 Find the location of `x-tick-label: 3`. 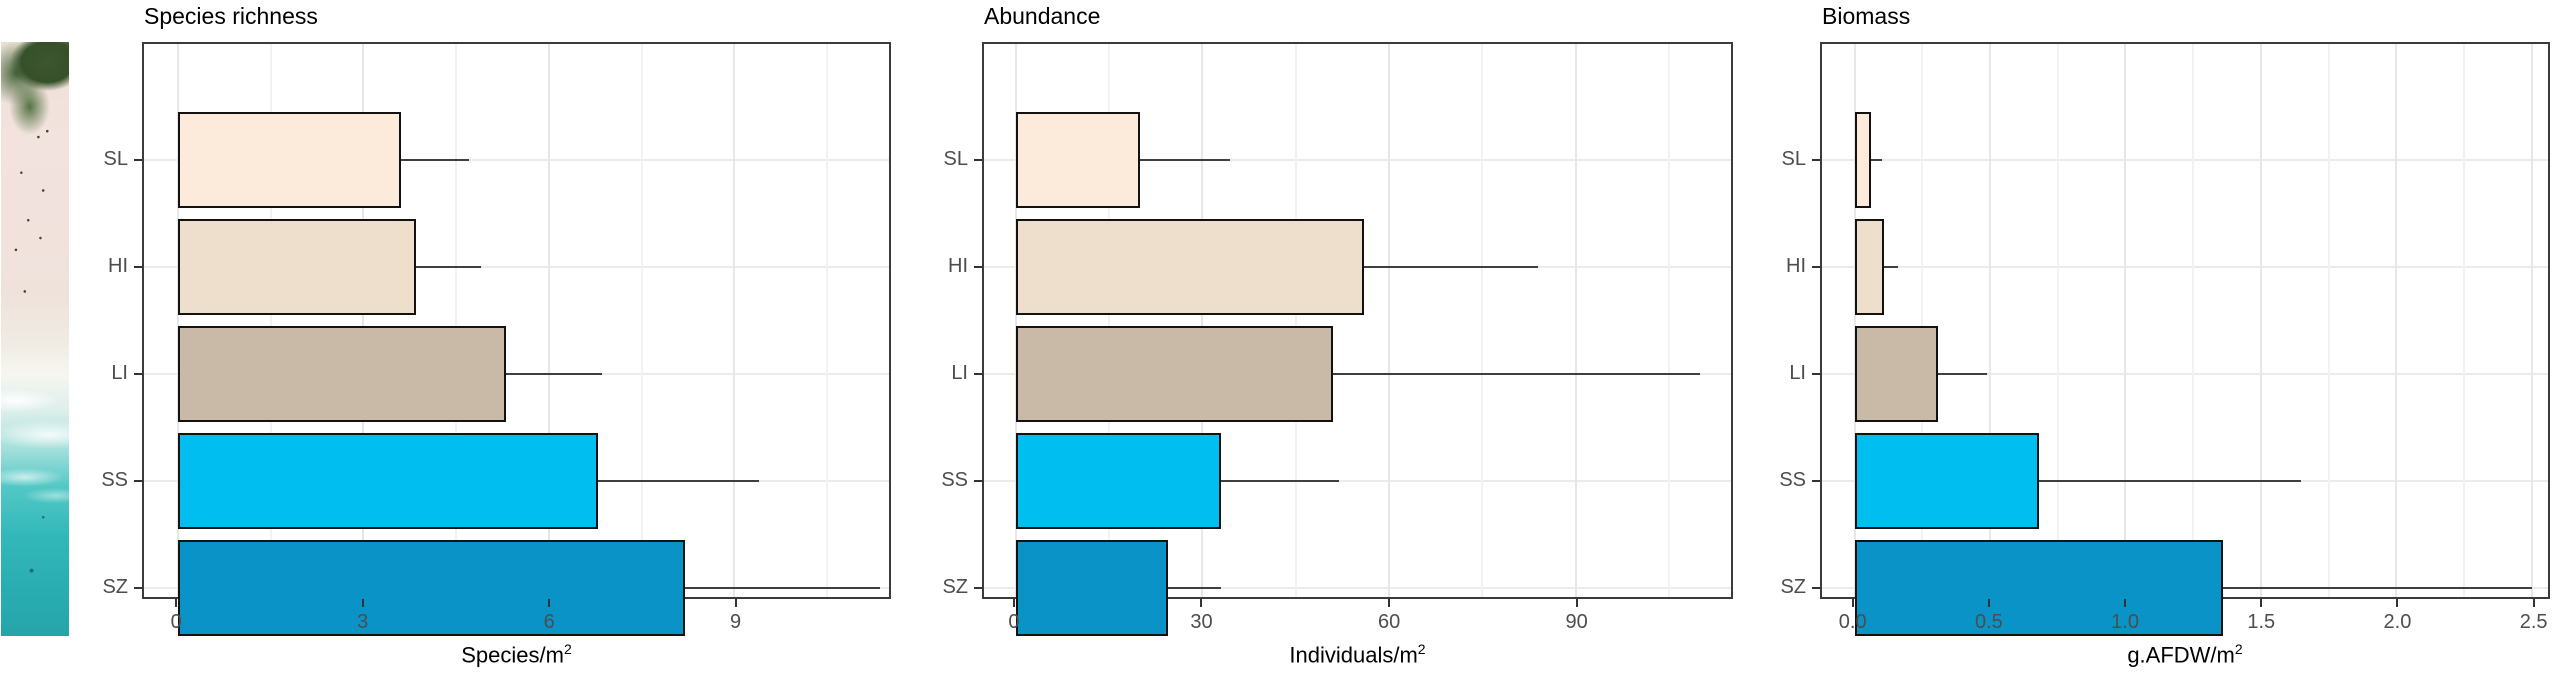

x-tick-label: 3 is located at coordinates (363, 622).